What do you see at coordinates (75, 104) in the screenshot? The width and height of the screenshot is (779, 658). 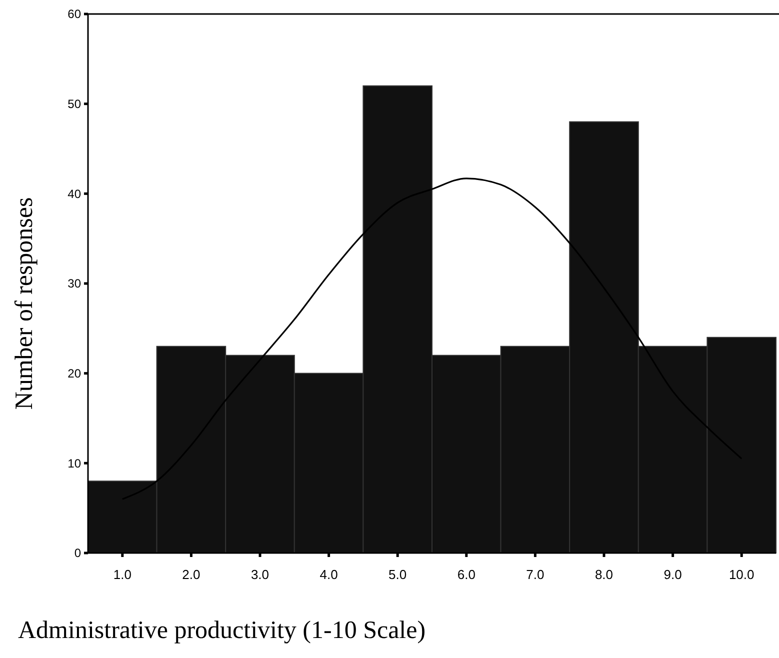 I see `y-tick-label: 50` at bounding box center [75, 104].